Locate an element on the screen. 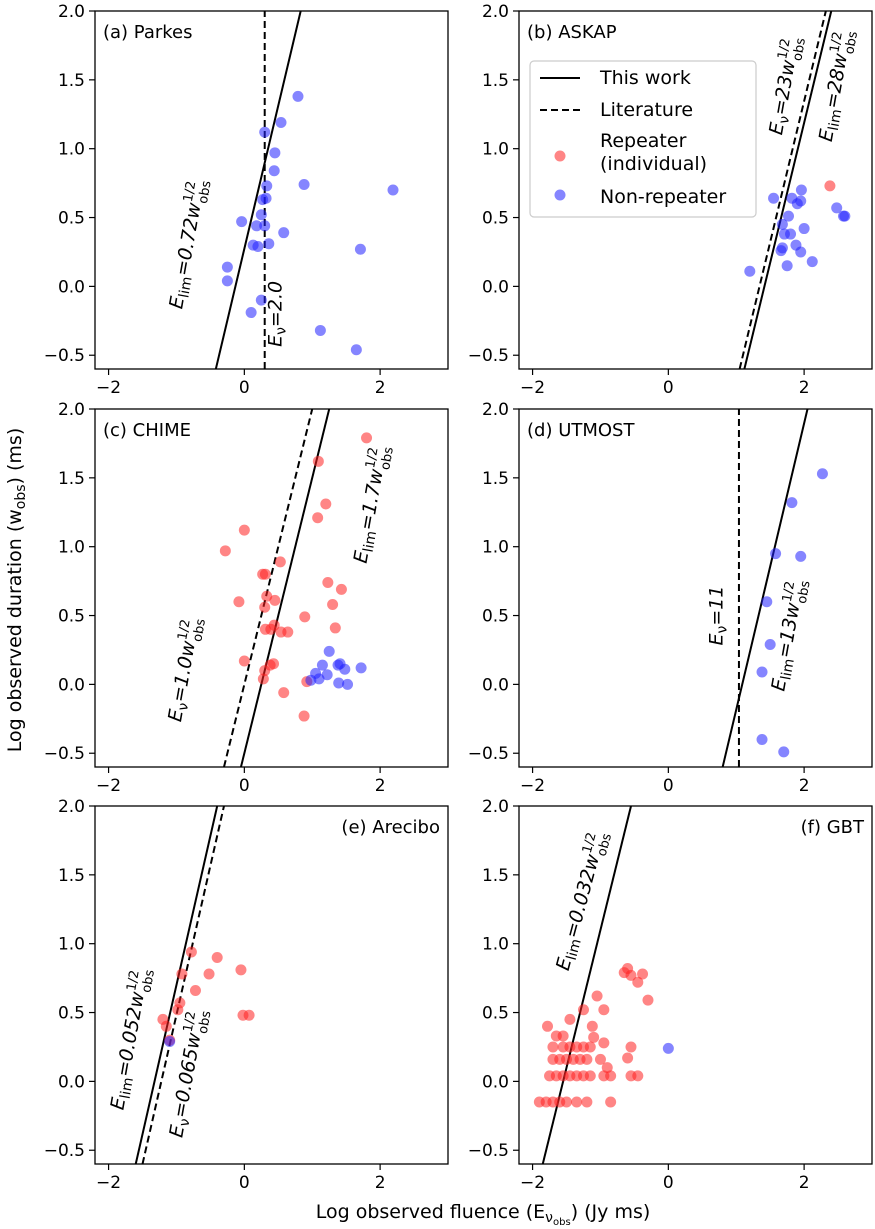 Image resolution: width=875 pixels, height=1229 pixels. legend-label: Repeater is located at coordinates (643, 141).